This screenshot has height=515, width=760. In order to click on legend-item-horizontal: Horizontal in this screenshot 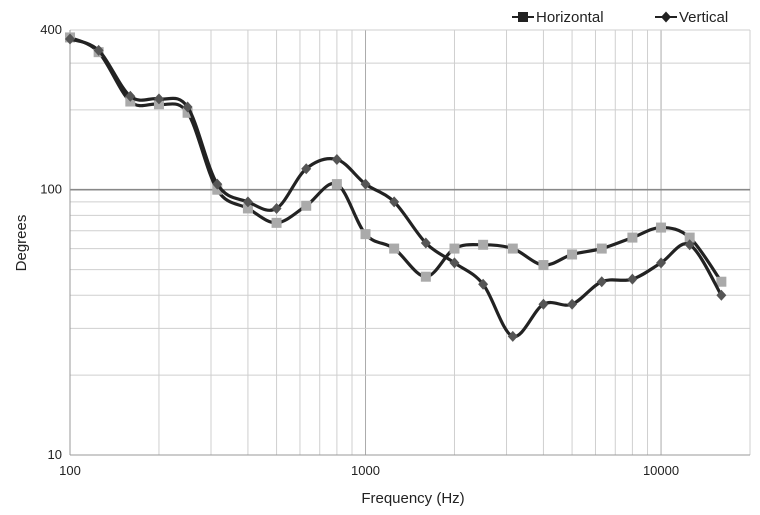, I will do `click(558, 17)`.